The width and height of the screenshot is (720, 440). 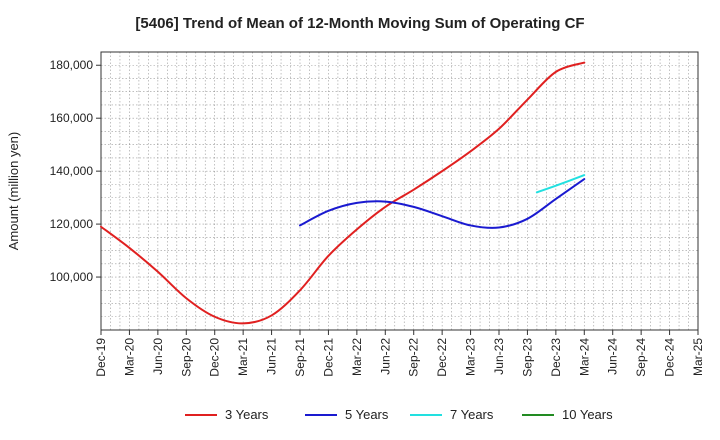 I want to click on y-tick-label: 100,000, so click(x=72, y=277).